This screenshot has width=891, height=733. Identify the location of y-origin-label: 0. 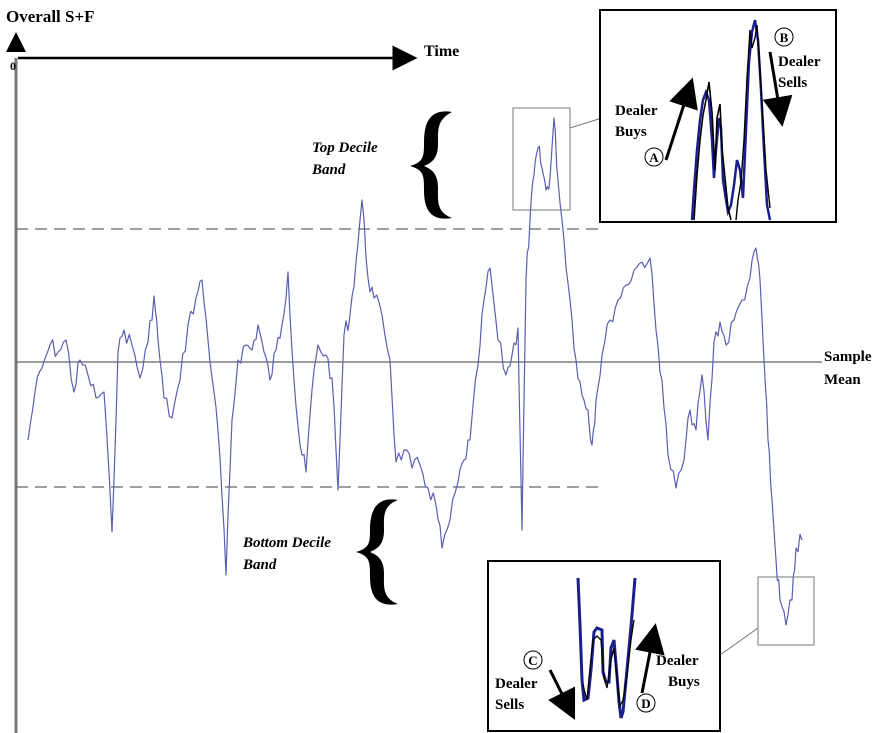
(13, 66).